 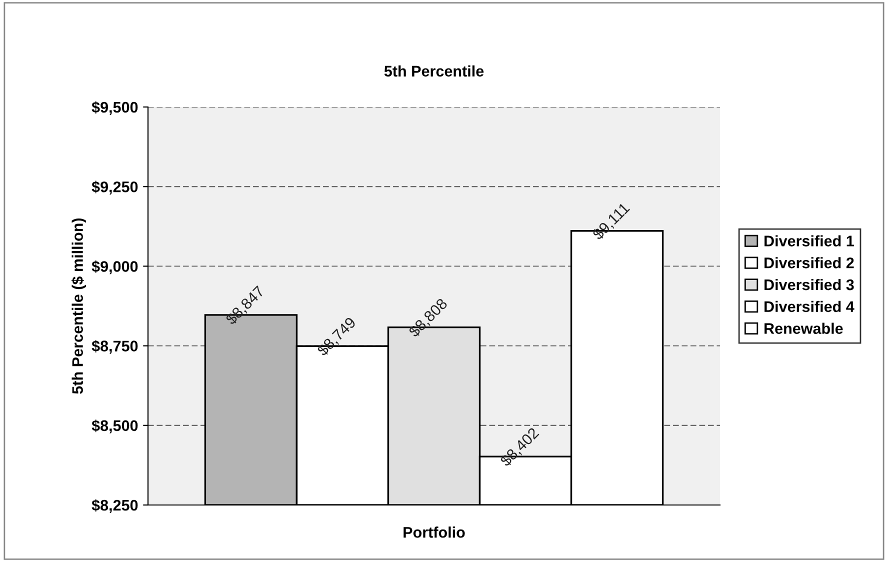 I want to click on legend-label: Diversified 4, so click(x=809, y=306).